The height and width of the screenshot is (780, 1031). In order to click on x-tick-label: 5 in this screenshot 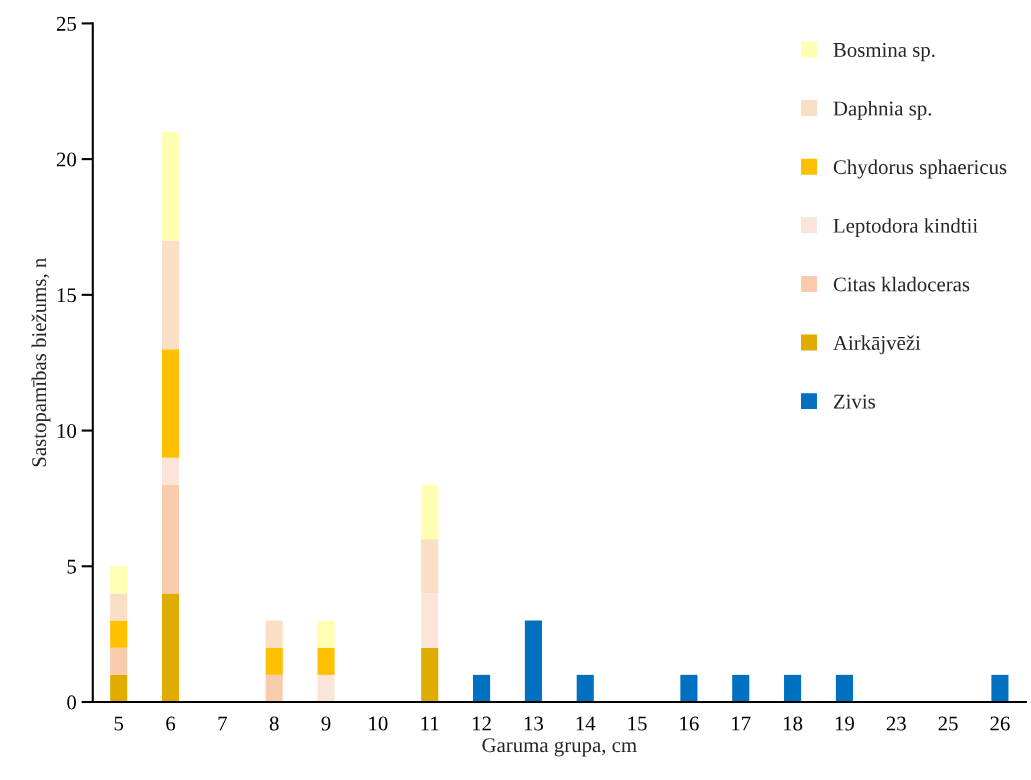, I will do `click(119, 723)`.